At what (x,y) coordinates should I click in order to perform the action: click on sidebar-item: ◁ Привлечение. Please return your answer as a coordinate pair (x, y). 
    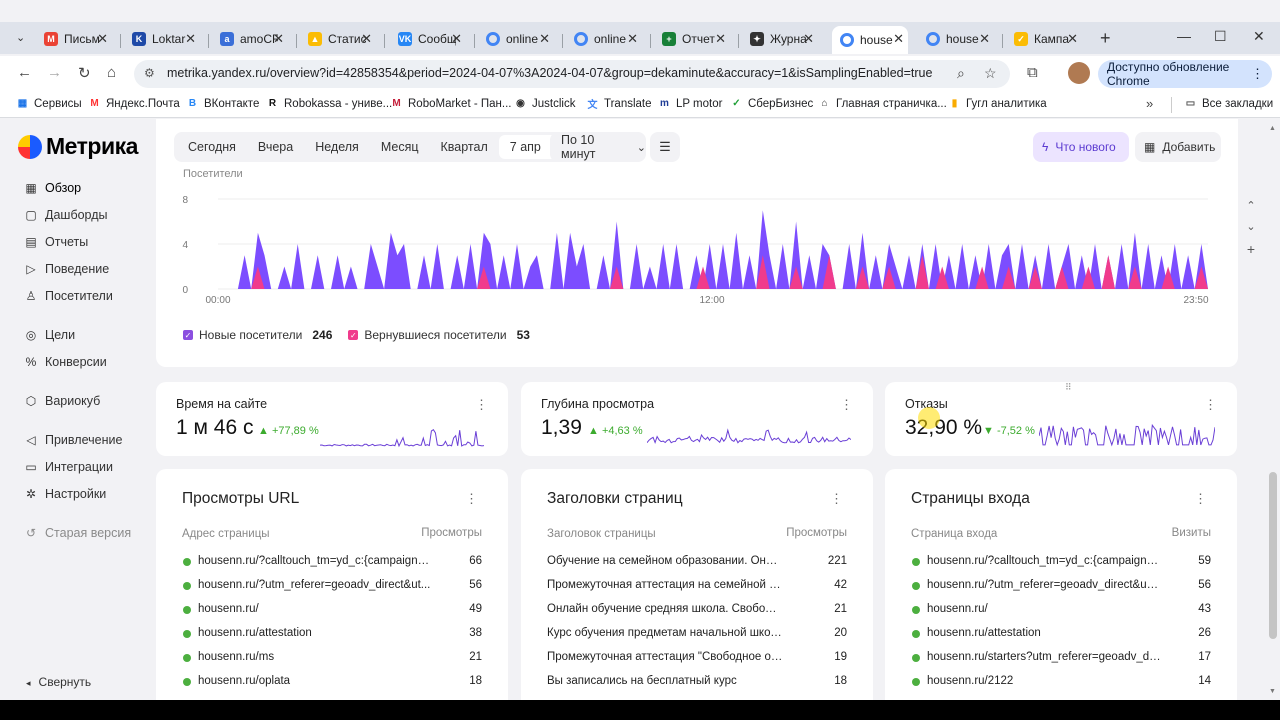
    Looking at the image, I should click on (73, 440).